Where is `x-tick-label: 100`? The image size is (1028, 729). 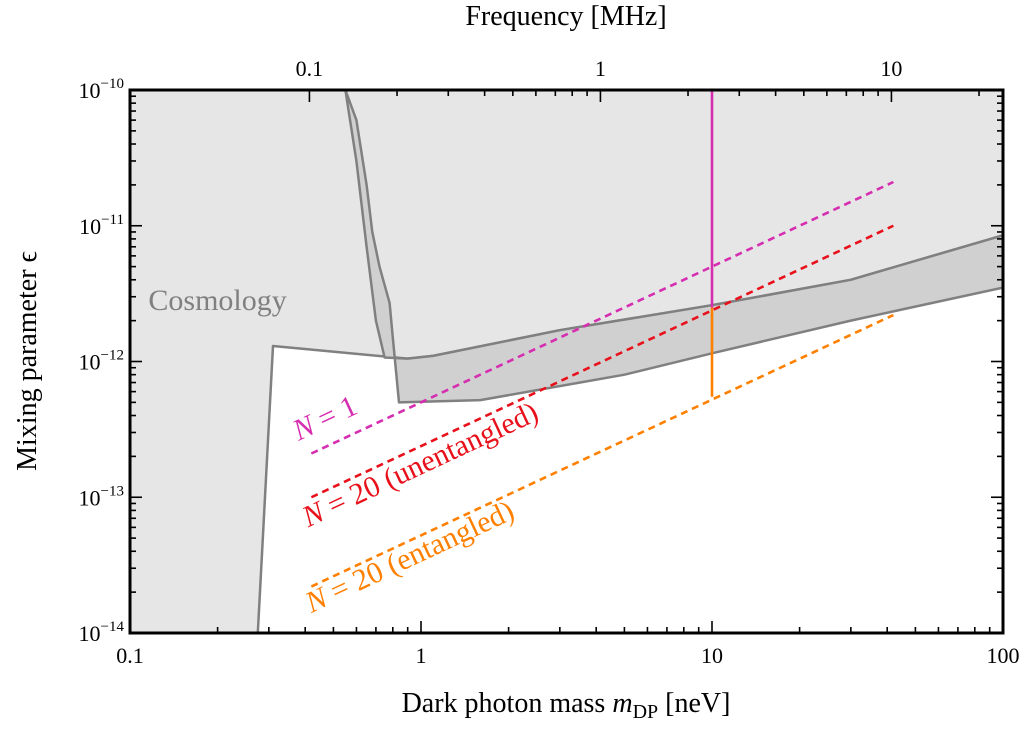
x-tick-label: 100 is located at coordinates (1003, 655).